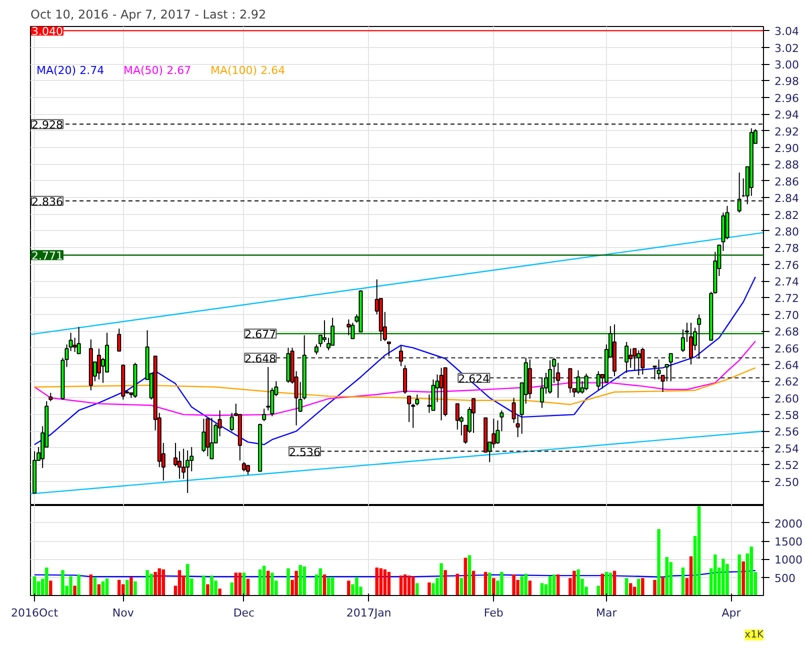 The height and width of the screenshot is (650, 805). I want to click on y-tick-label: 2.80, so click(786, 231).